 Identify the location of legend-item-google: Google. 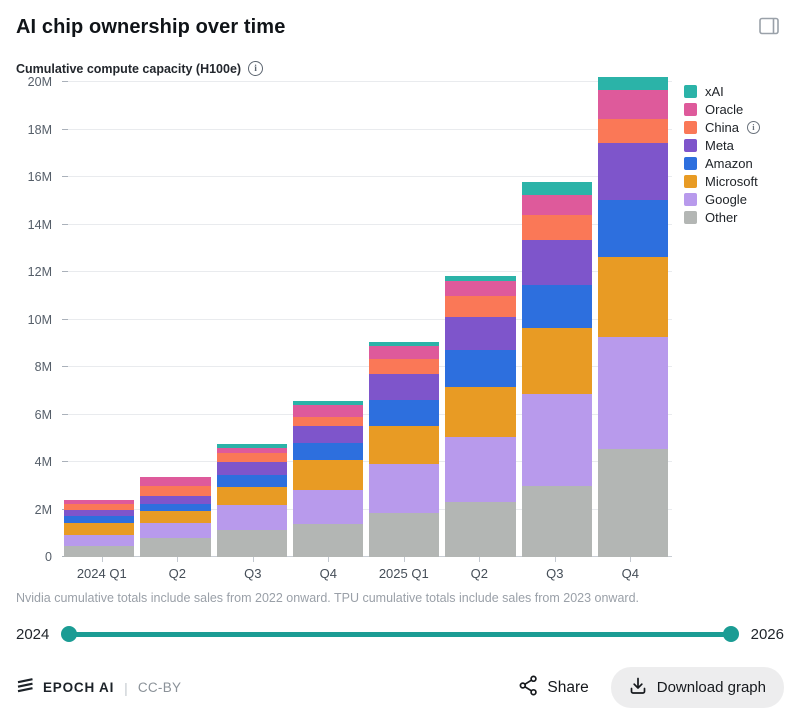
(734, 199).